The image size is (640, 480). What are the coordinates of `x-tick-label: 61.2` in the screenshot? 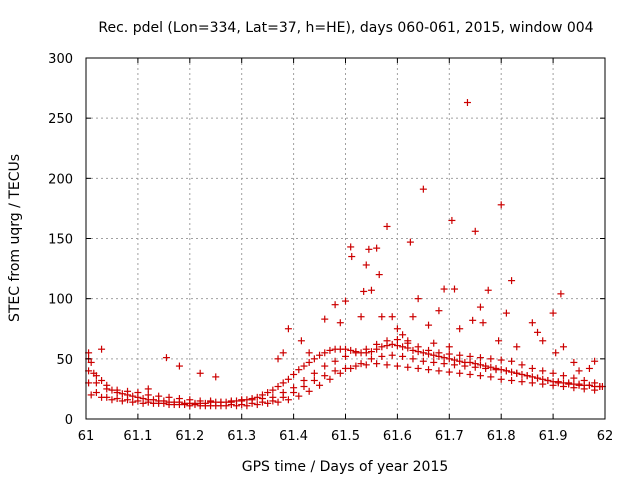 It's located at (189, 436).